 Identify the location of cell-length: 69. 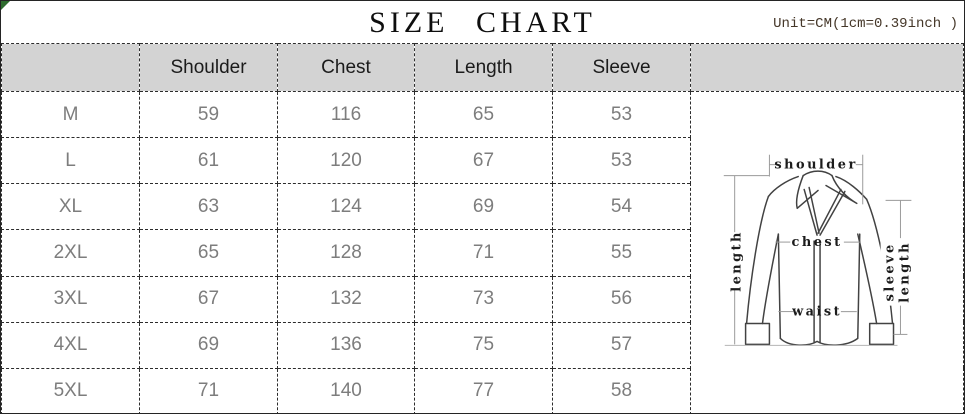
(483, 207).